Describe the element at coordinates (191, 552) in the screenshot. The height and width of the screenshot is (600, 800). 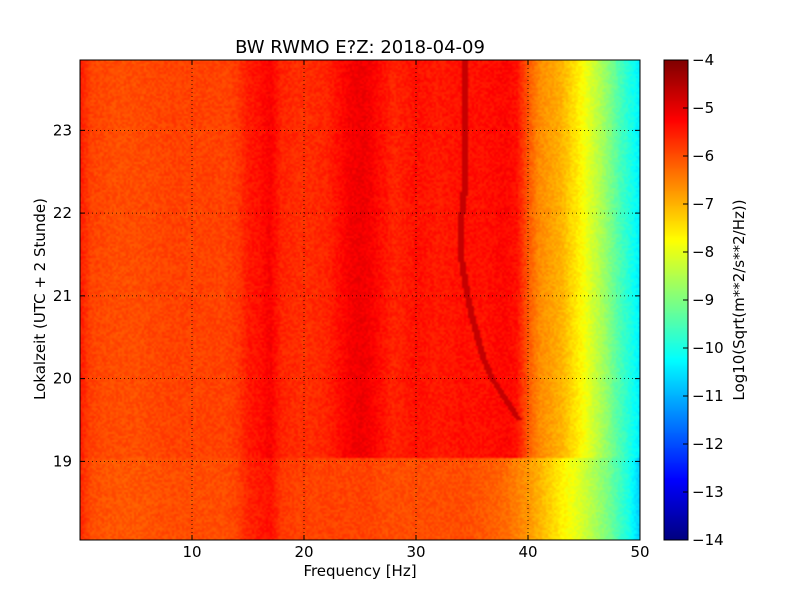
I see `x-tick-label: 10` at that location.